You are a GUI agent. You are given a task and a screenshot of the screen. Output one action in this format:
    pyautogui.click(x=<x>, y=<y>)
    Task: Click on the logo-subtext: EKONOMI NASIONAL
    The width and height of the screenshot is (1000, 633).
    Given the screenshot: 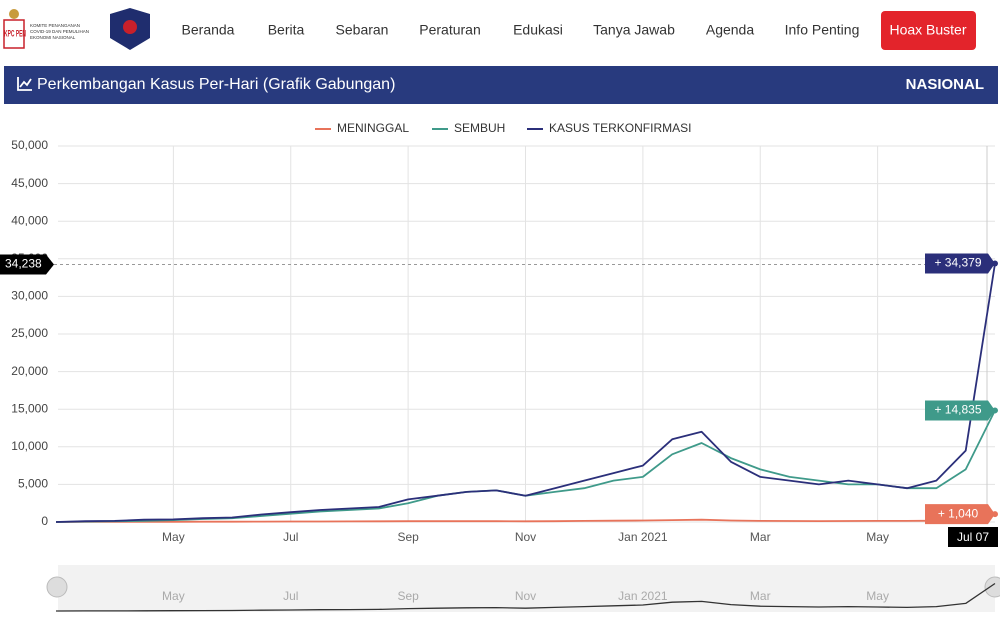 What is the action you would take?
    pyautogui.click(x=53, y=37)
    